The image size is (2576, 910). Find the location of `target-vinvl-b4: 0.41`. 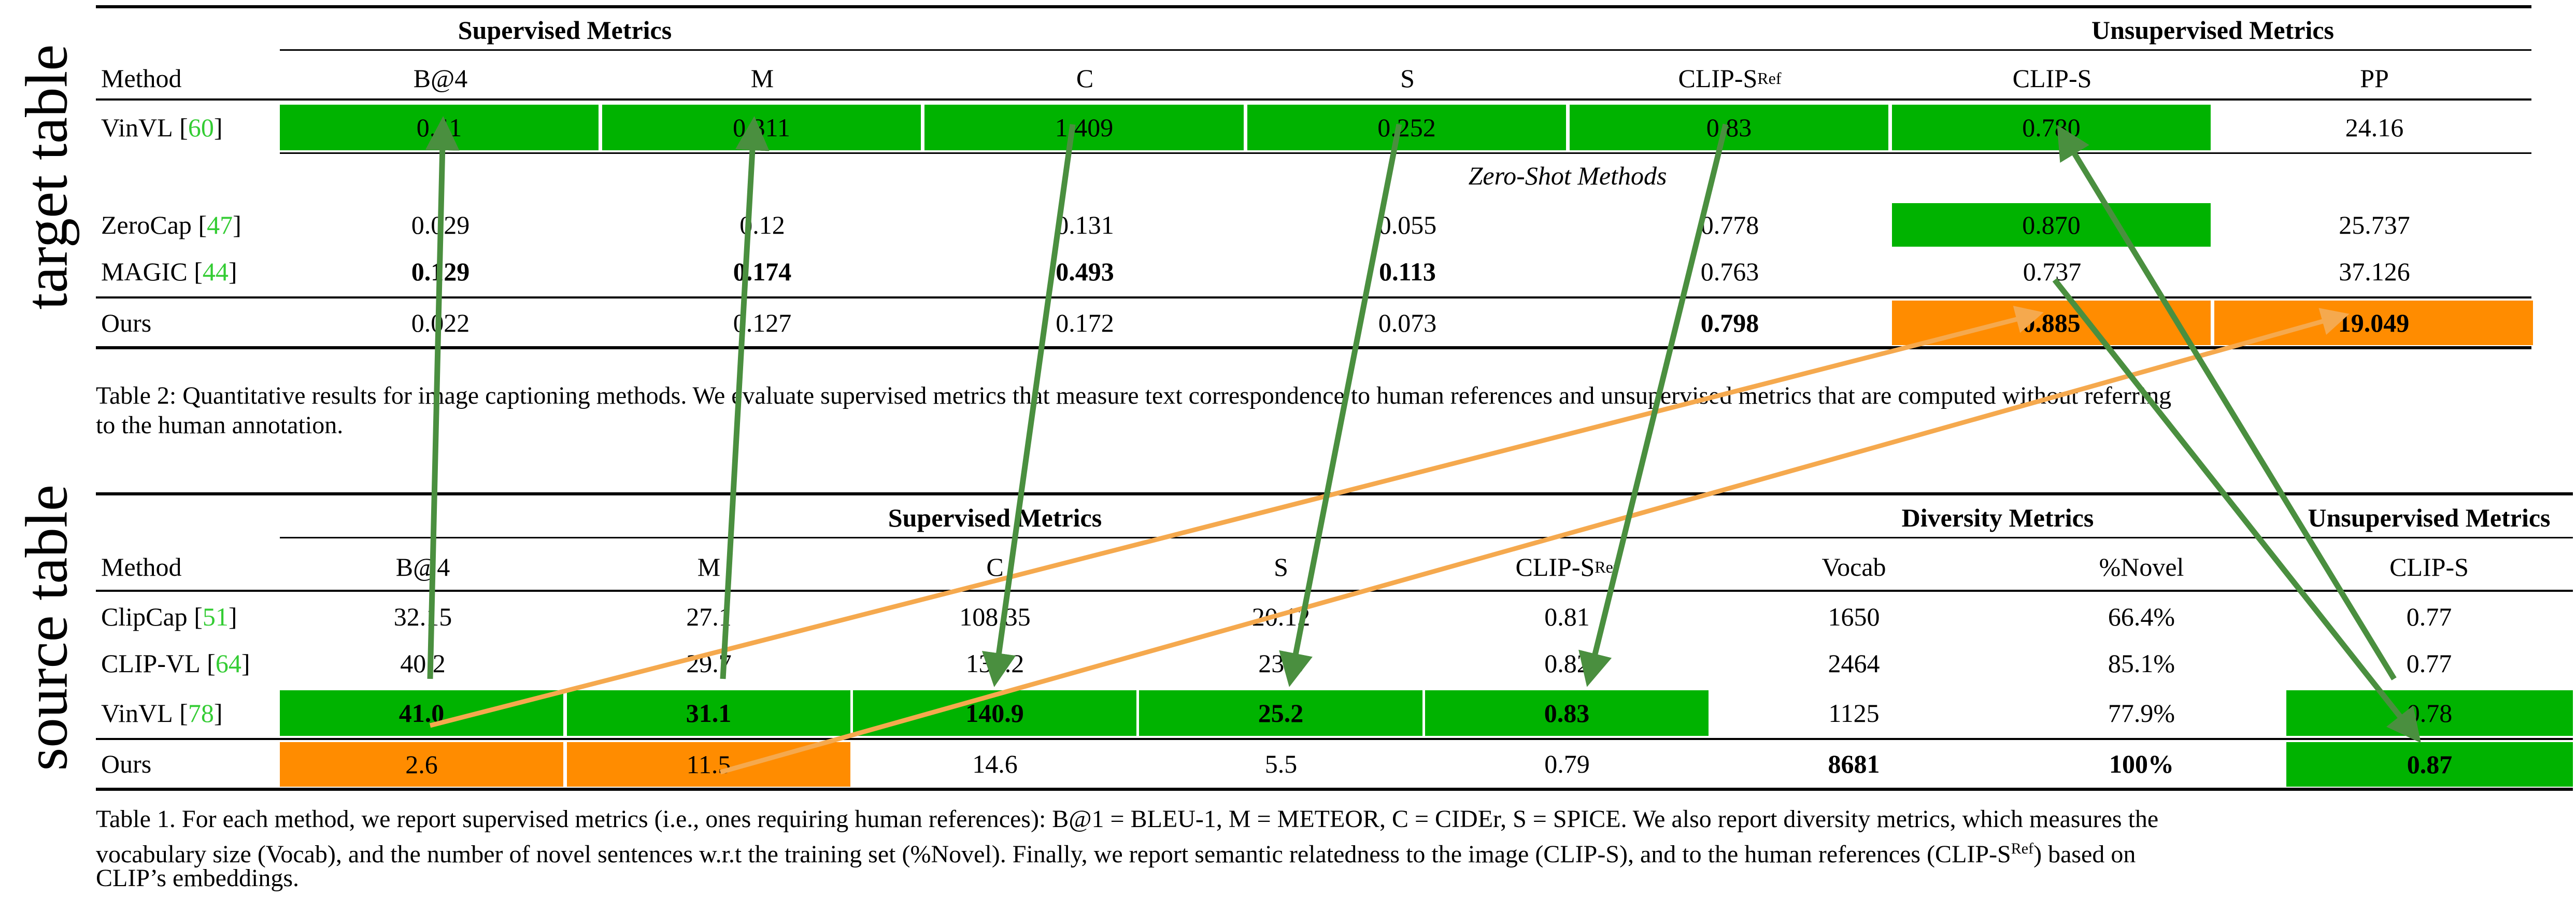

target-vinvl-b4: 0.41 is located at coordinates (439, 127).